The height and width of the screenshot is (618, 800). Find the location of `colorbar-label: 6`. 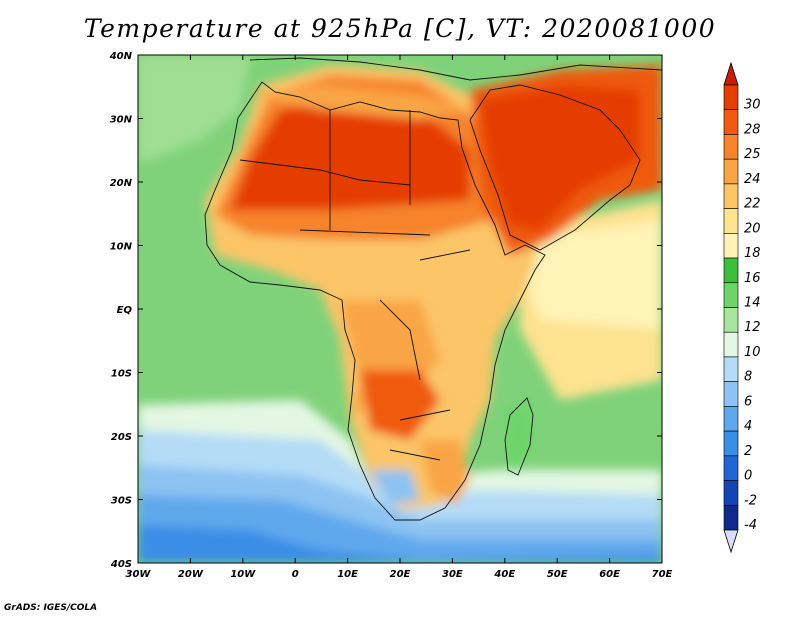

colorbar-label: 6 is located at coordinates (748, 401).